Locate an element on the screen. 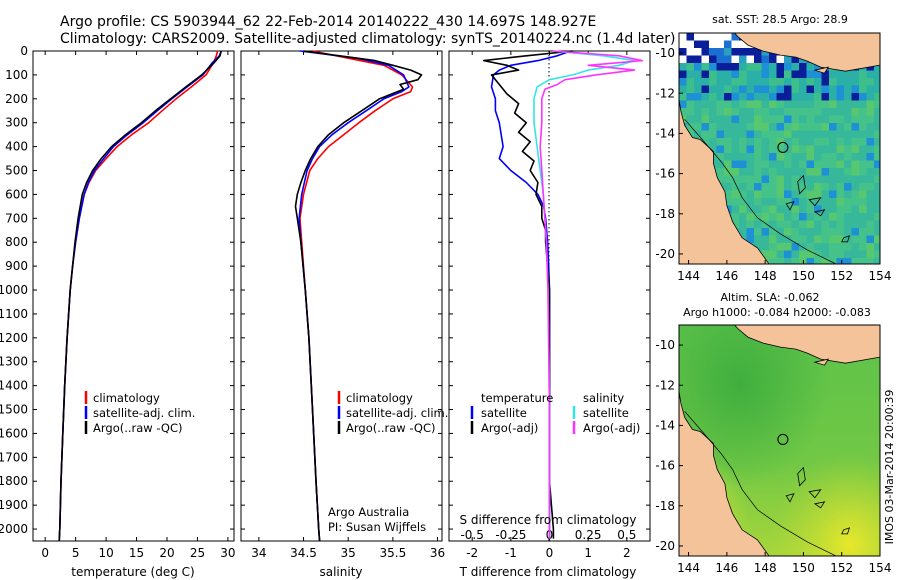 The width and height of the screenshot is (900, 580). salinity-xlabel: salinity is located at coordinates (340, 572).